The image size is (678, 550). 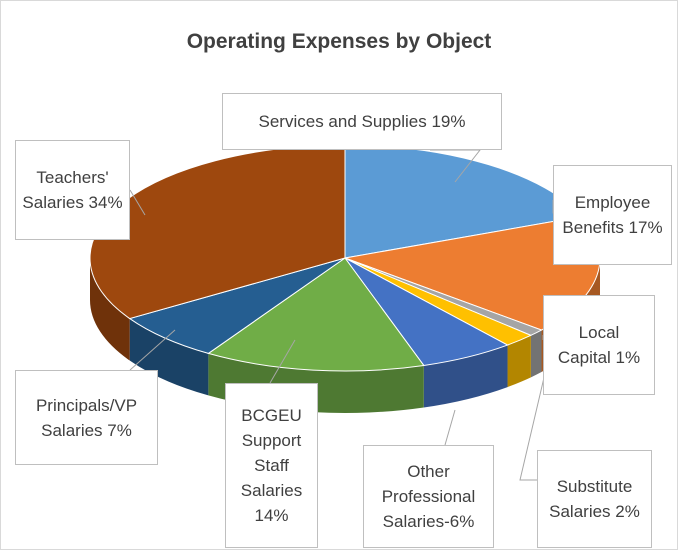 I want to click on data-label: Principals/VP Salaries 7%, so click(x=86, y=417).